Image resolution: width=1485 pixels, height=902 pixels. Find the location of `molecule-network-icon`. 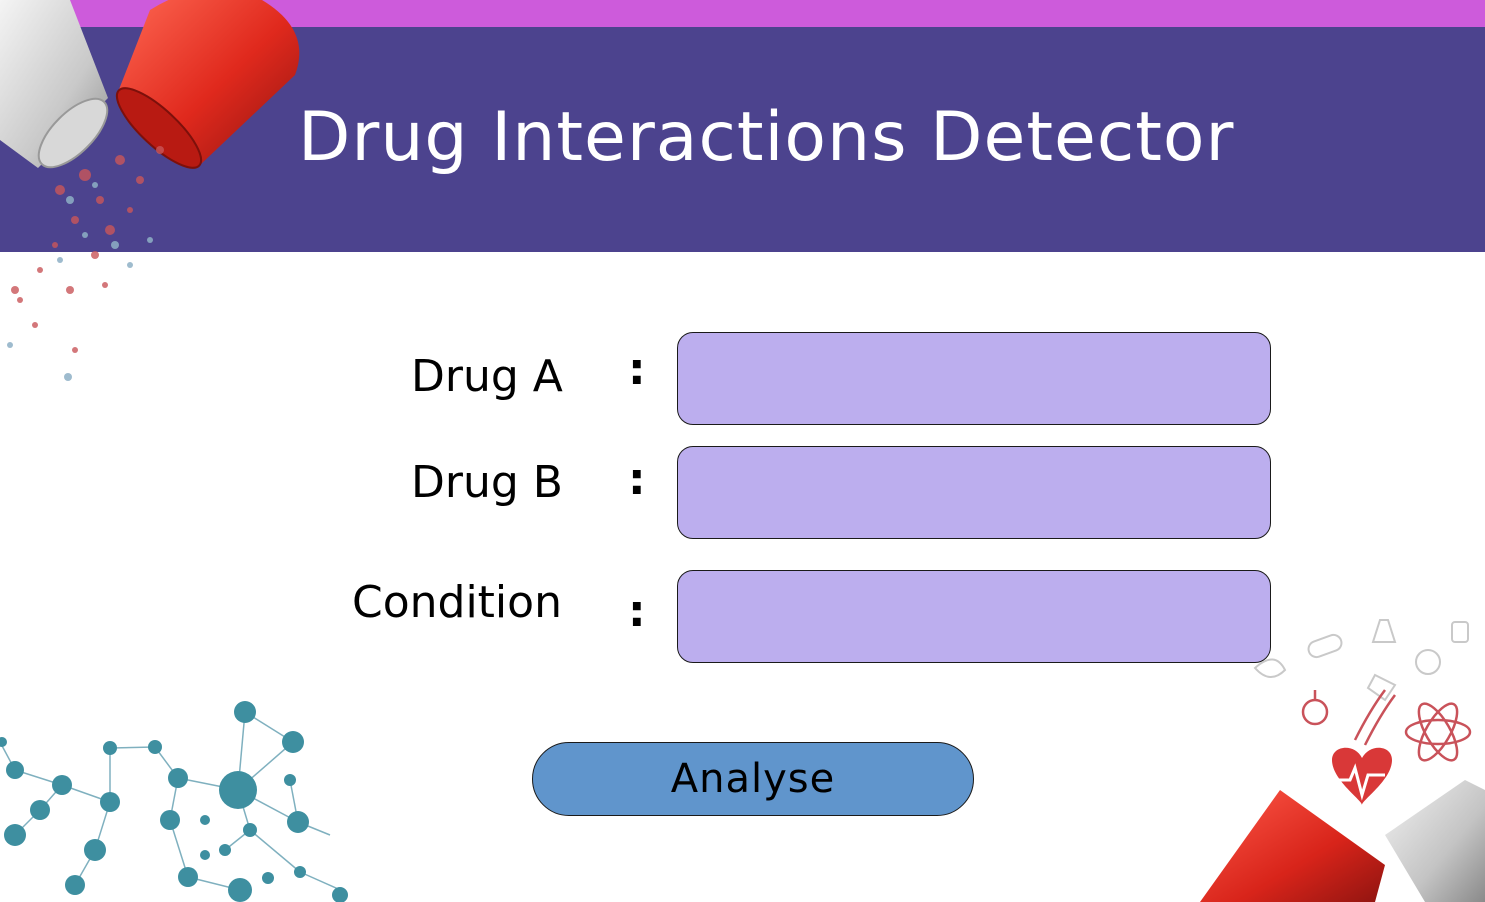

molecule-network-icon is located at coordinates (174, 801).